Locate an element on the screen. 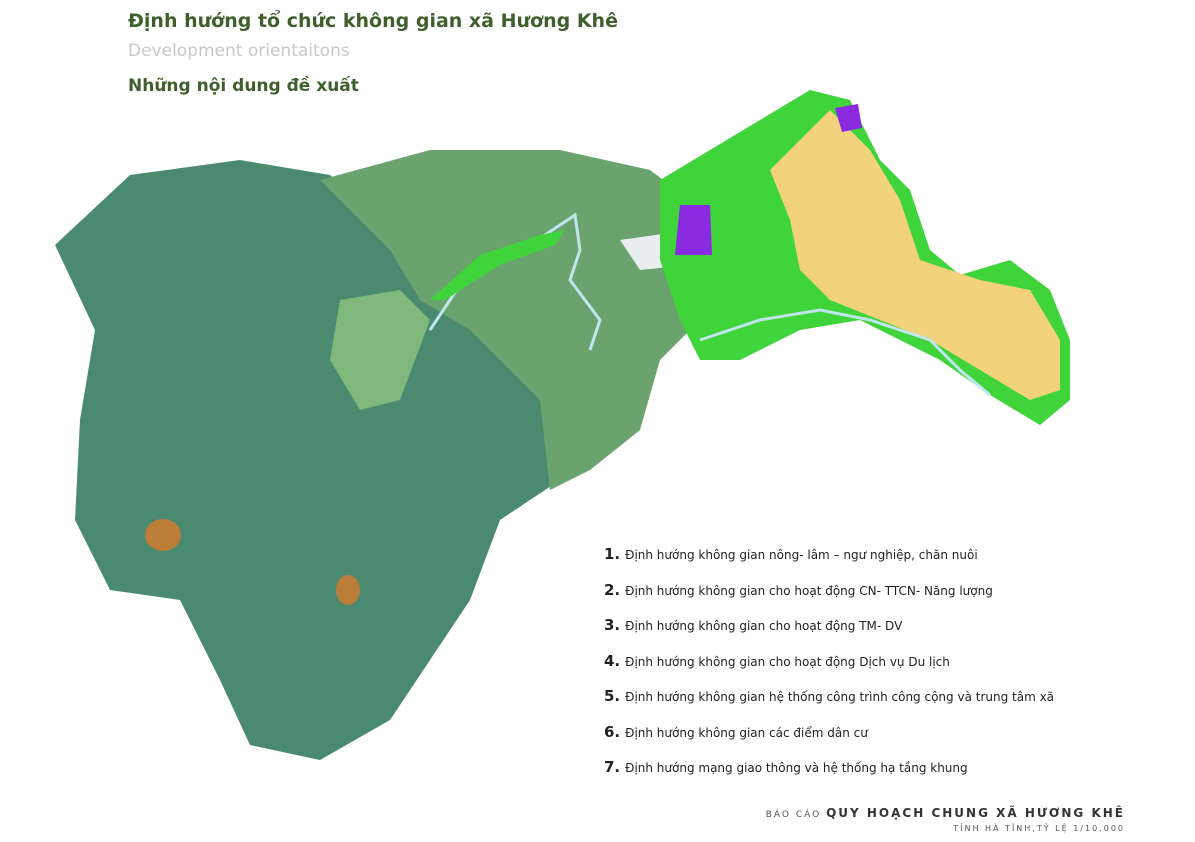 This screenshot has height=842, width=1195. subtitle: Development orientaitons is located at coordinates (239, 51).